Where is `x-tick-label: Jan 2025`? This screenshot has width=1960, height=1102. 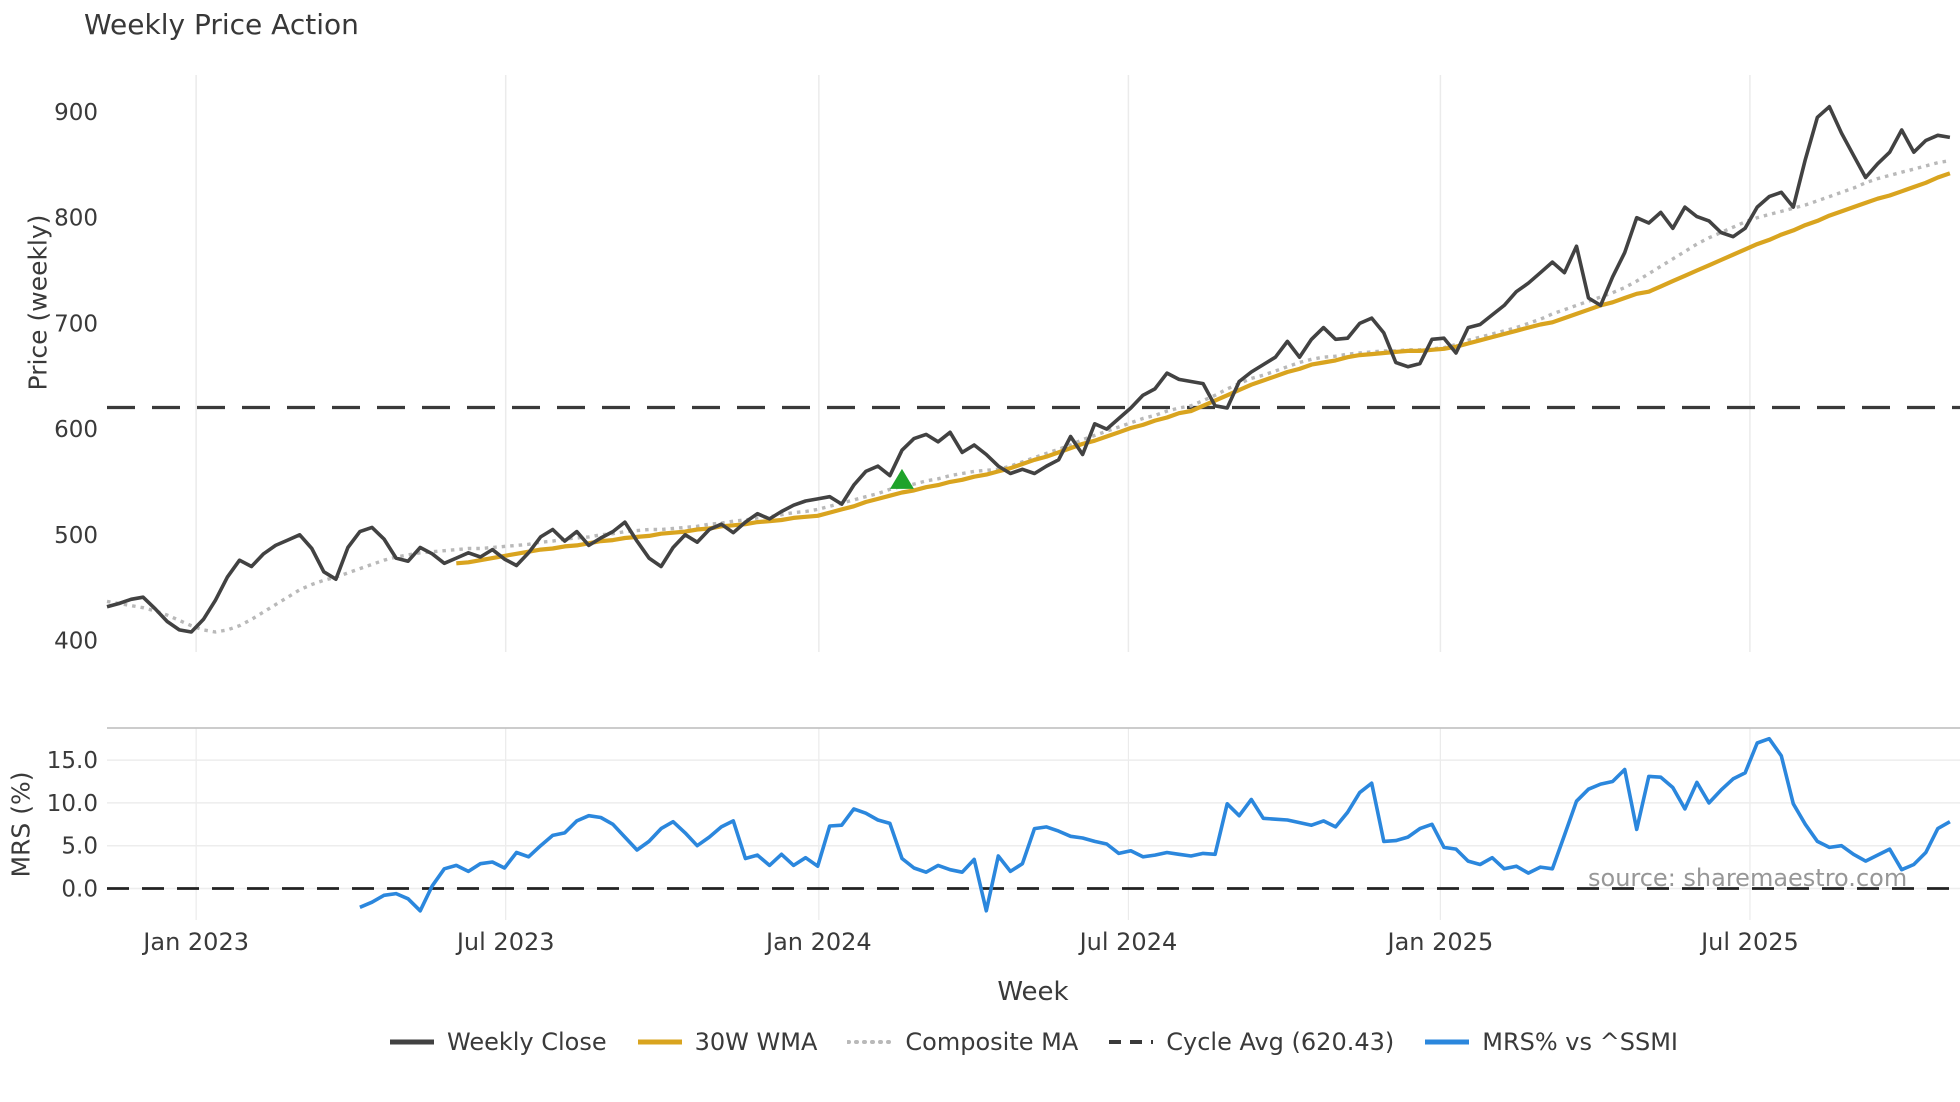 x-tick-label: Jan 2025 is located at coordinates (1440, 942).